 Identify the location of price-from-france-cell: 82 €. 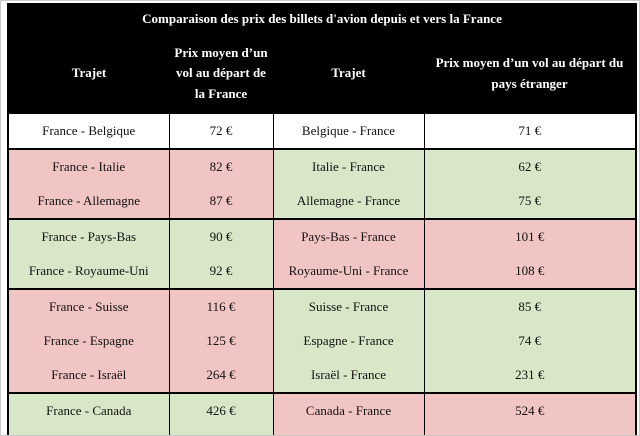
(221, 166).